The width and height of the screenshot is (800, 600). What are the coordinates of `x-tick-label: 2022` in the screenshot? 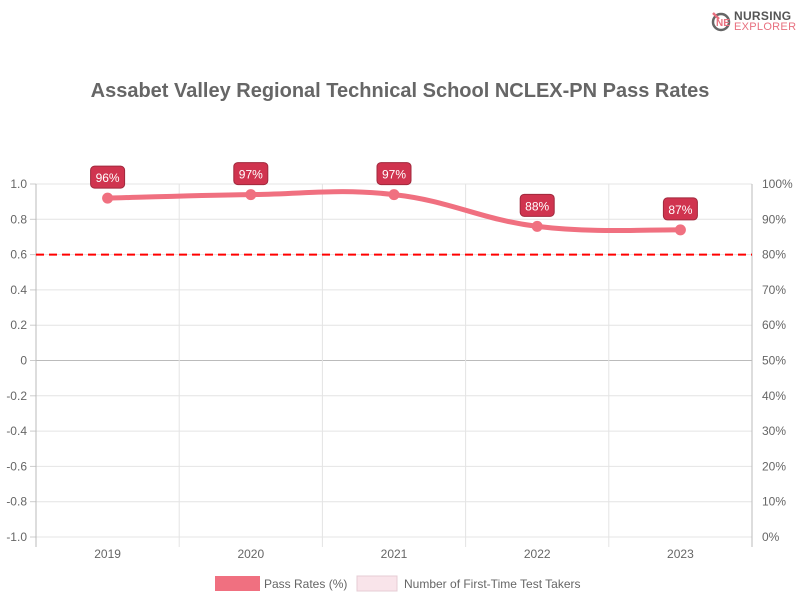 It's located at (537, 554).